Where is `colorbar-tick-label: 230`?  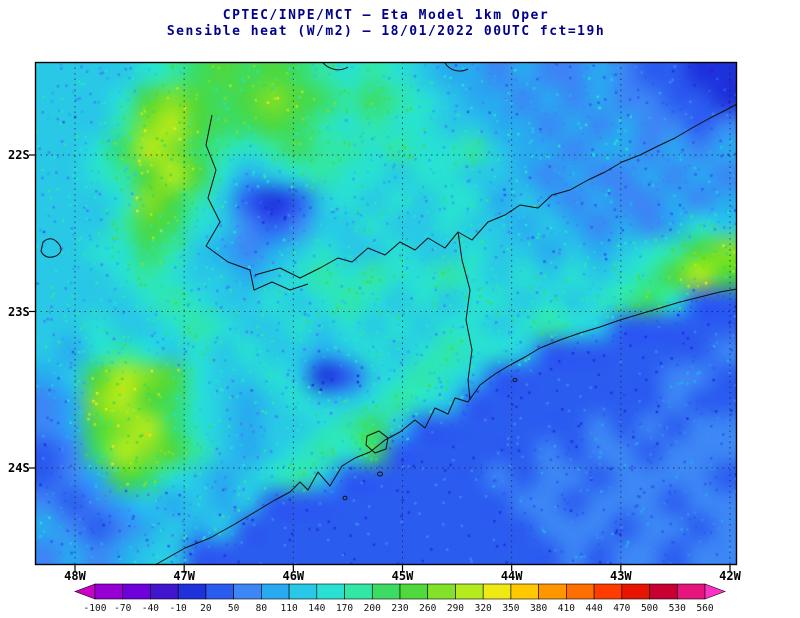
colorbar-tick-label: 230 is located at coordinates (399, 608).